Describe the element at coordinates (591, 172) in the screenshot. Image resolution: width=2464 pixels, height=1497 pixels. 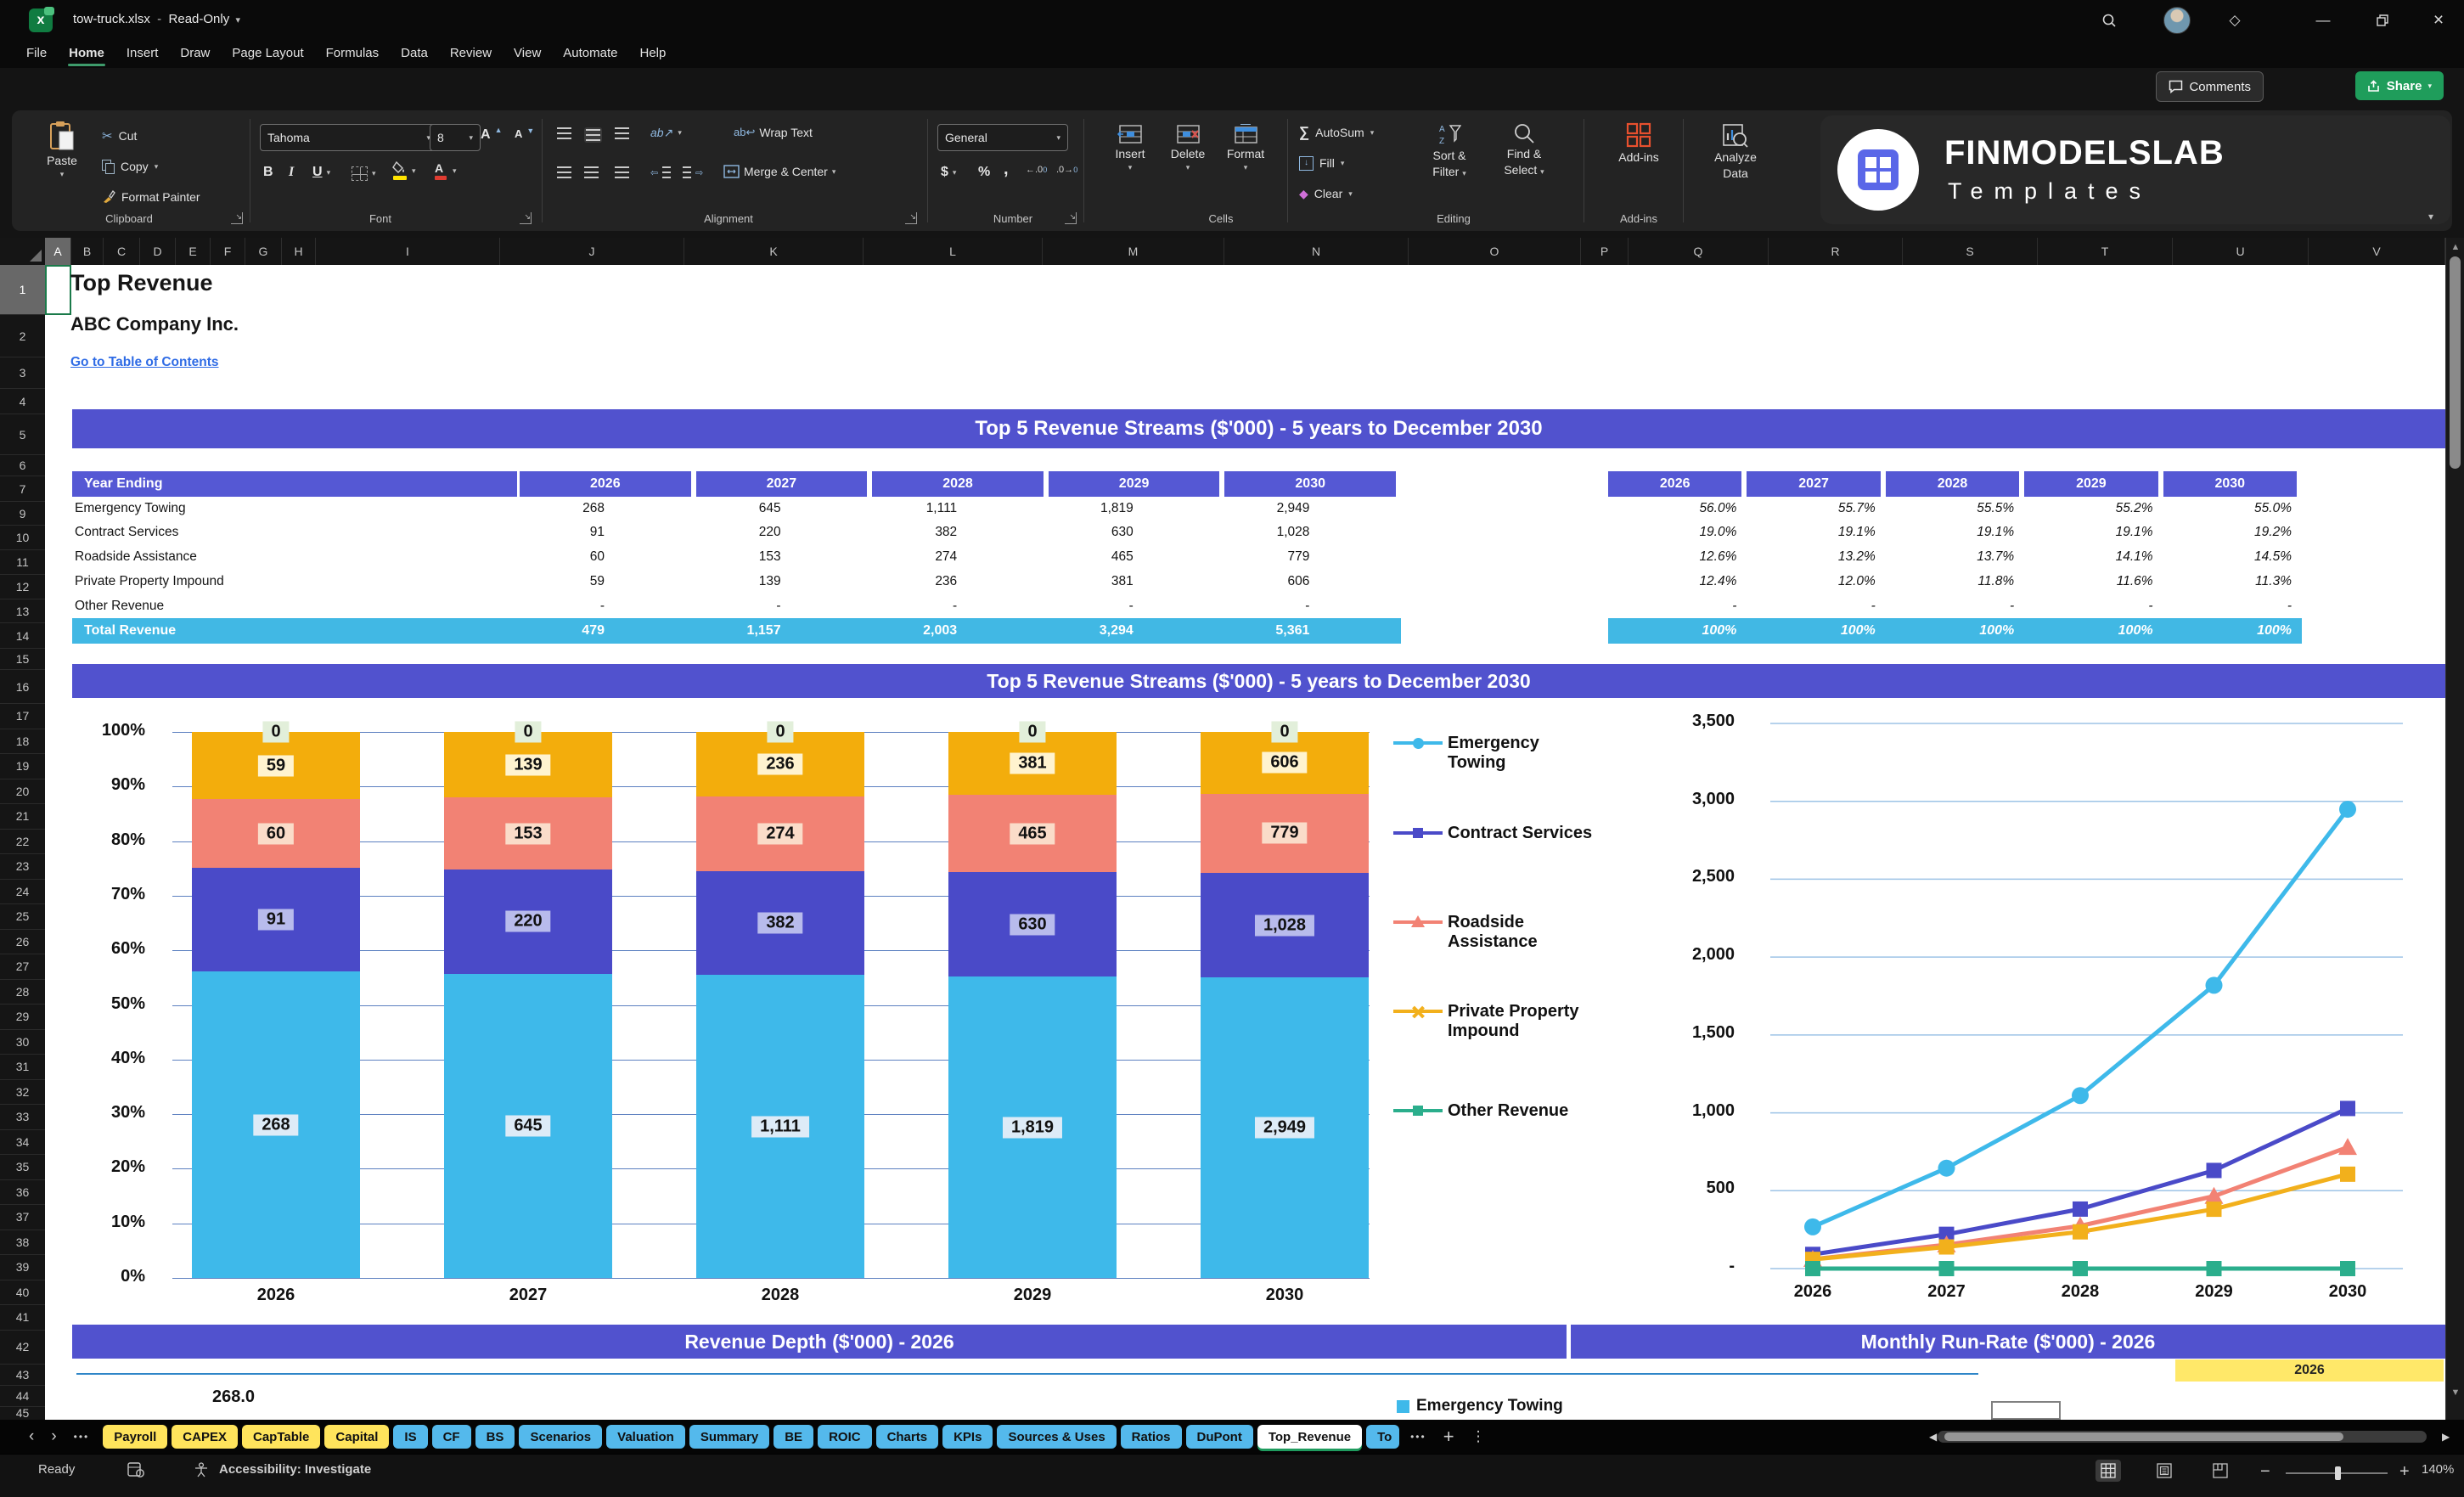
I see `align-center-button` at that location.